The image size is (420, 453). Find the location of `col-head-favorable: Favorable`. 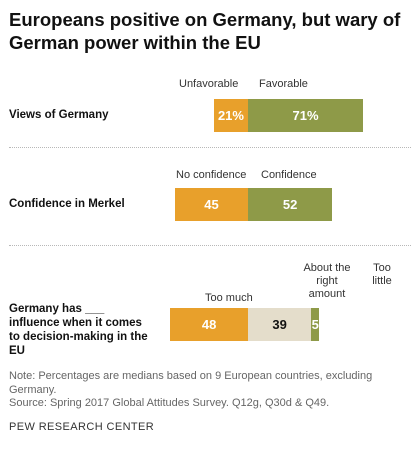

col-head-favorable: Favorable is located at coordinates (283, 84).